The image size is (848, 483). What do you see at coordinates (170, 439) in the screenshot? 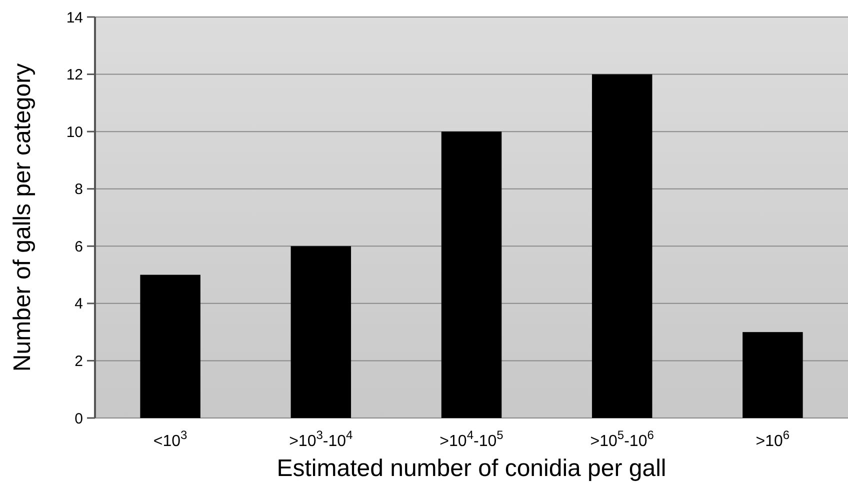
I see `x-tick-label: <10$^{3}$` at bounding box center [170, 439].